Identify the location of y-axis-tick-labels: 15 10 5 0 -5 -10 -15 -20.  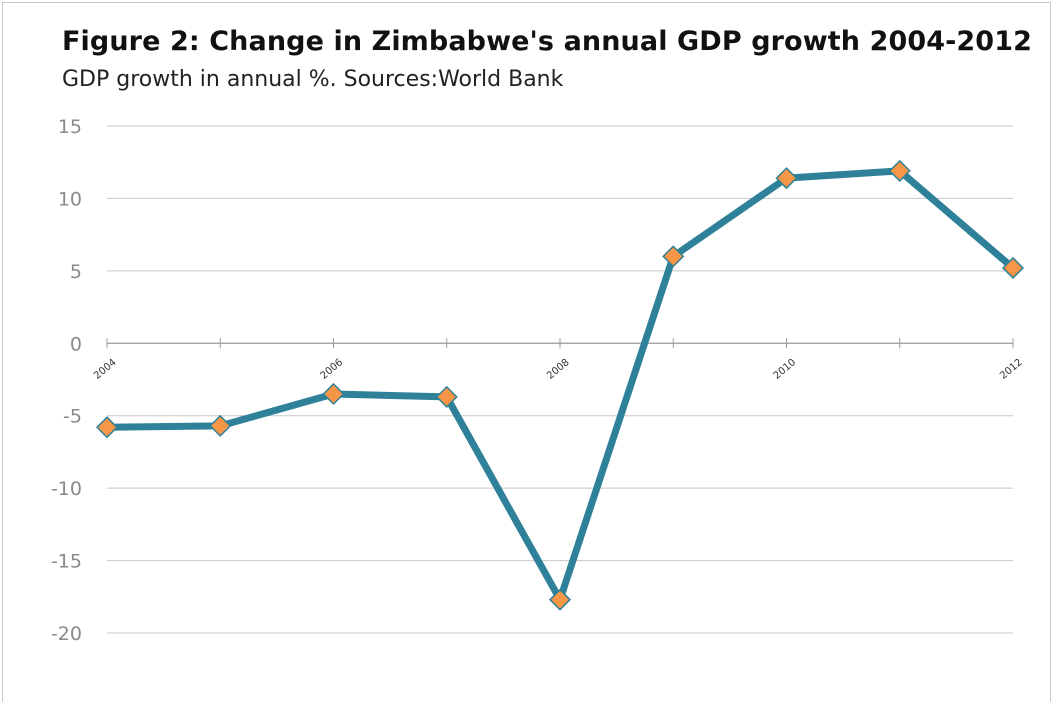
(66, 380).